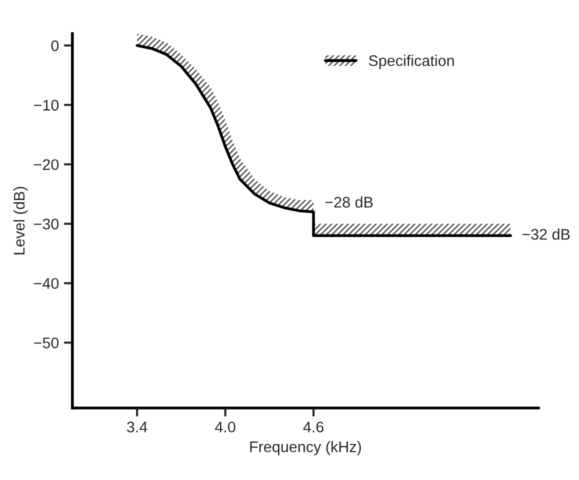 The image size is (579, 480). What do you see at coordinates (46, 283) in the screenshot?
I see `y-tick-label: −40` at bounding box center [46, 283].